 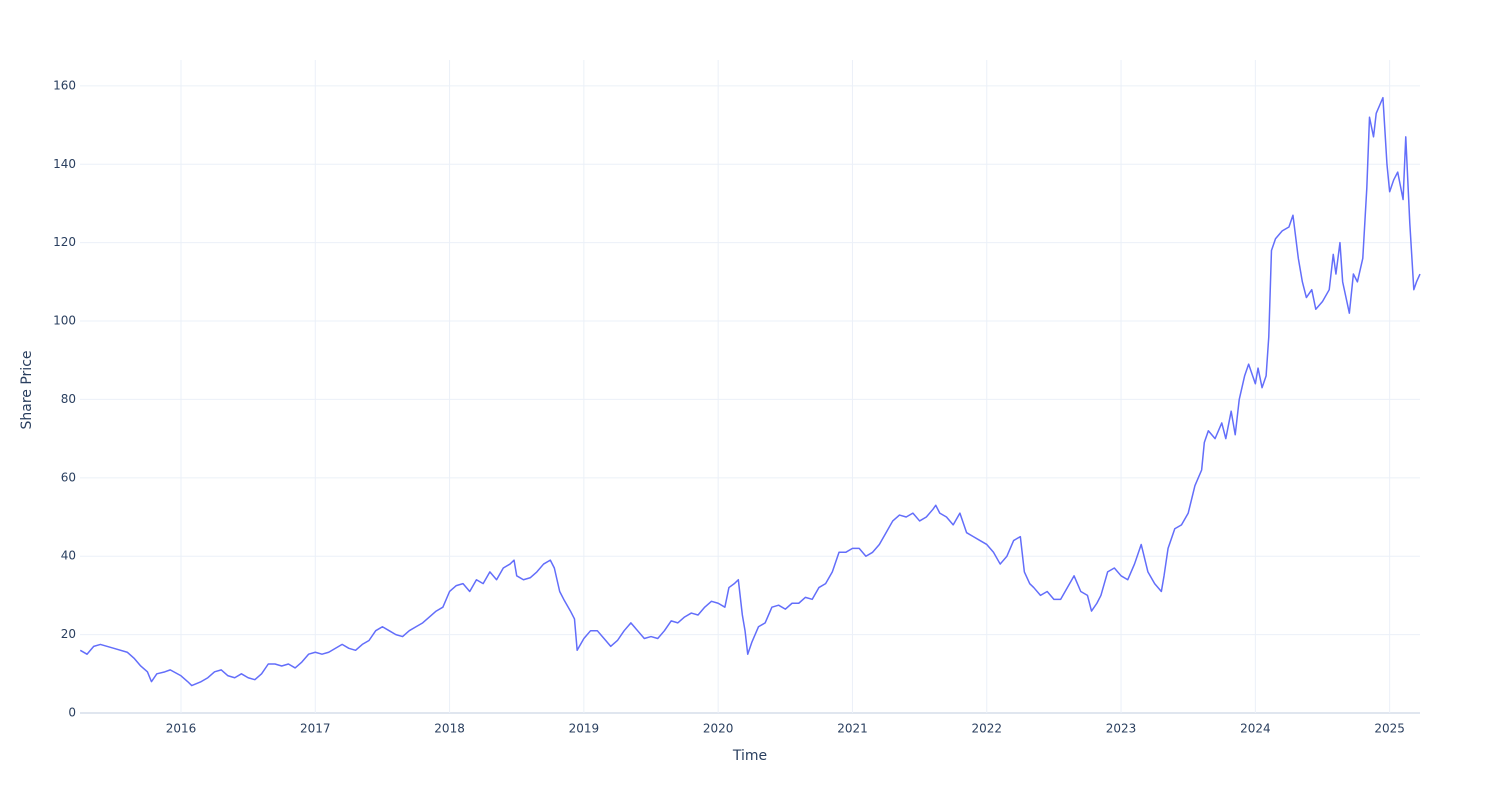 What do you see at coordinates (64, 85) in the screenshot?
I see `y-tick-label: 160` at bounding box center [64, 85].